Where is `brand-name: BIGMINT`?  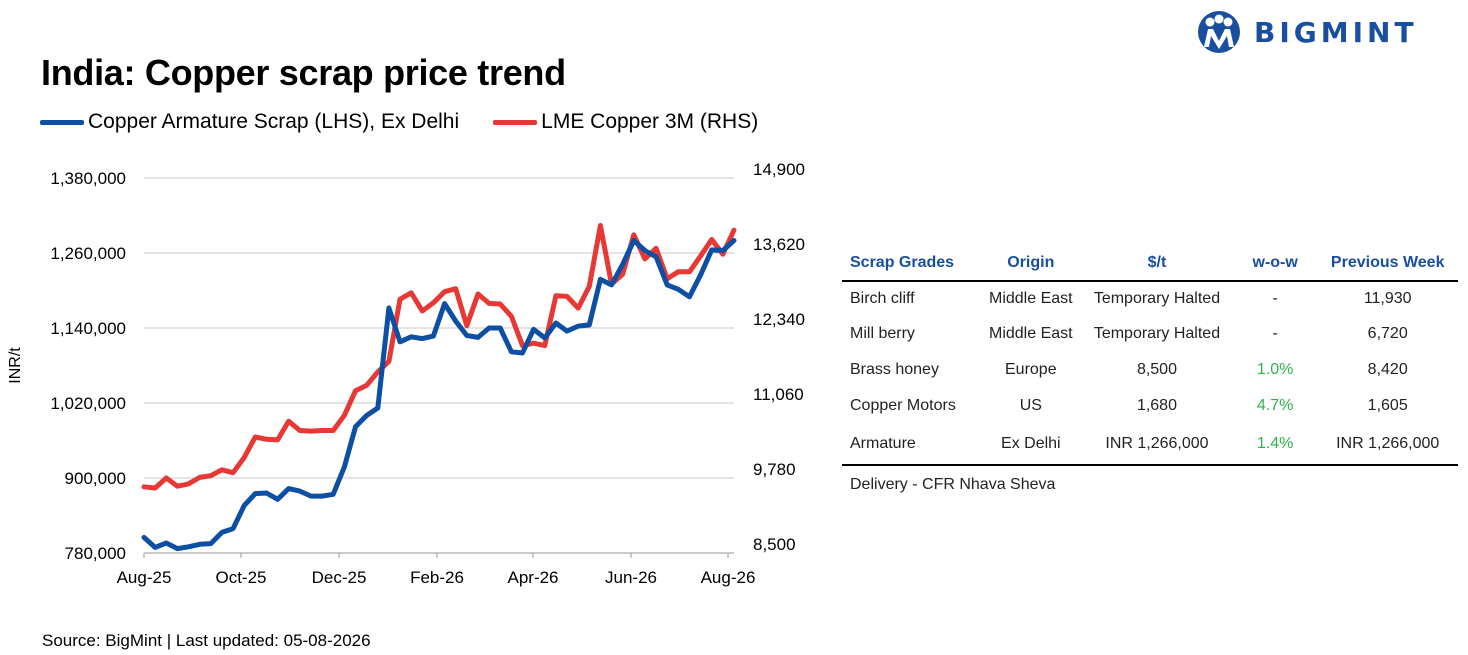 brand-name: BIGMINT is located at coordinates (1336, 32).